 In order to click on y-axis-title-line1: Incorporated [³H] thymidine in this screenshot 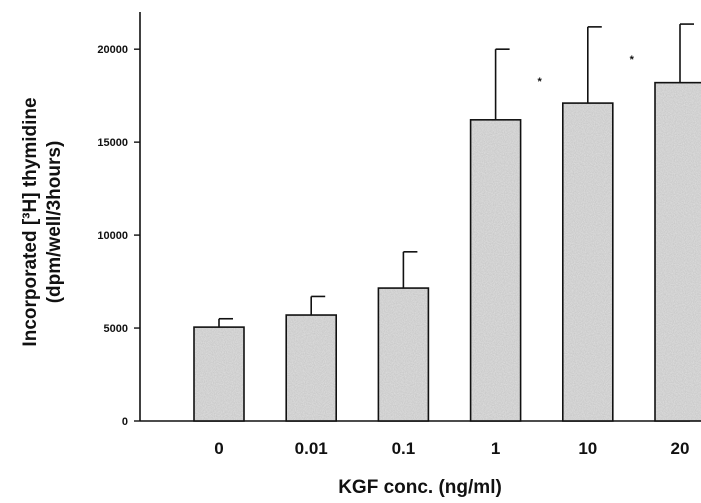, I will do `click(30, 221)`.